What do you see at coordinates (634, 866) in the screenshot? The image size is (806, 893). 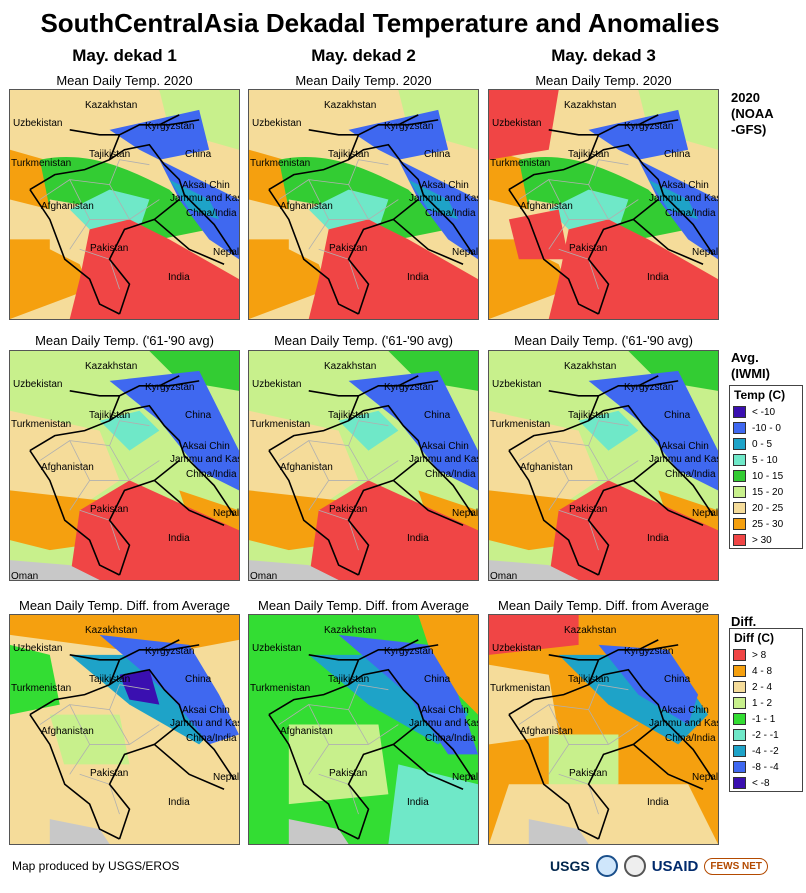 I see `seal-icon` at bounding box center [634, 866].